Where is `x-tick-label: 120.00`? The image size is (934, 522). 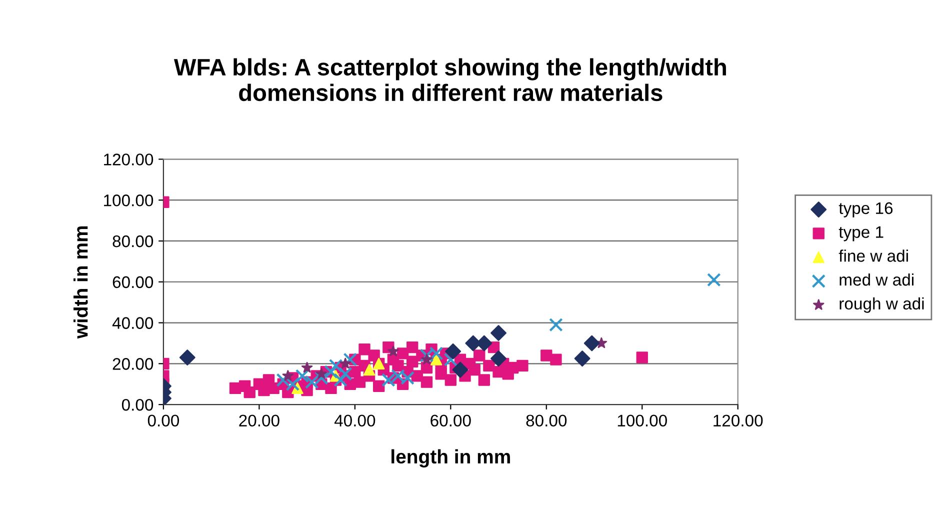 x-tick-label: 120.00 is located at coordinates (738, 420).